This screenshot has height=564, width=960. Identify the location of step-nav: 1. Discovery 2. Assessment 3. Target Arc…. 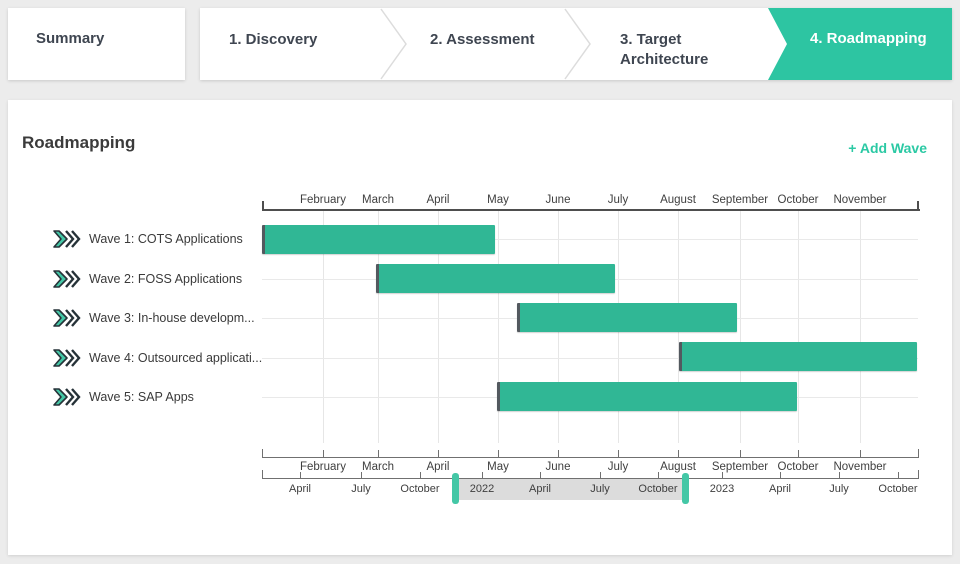
(576, 44).